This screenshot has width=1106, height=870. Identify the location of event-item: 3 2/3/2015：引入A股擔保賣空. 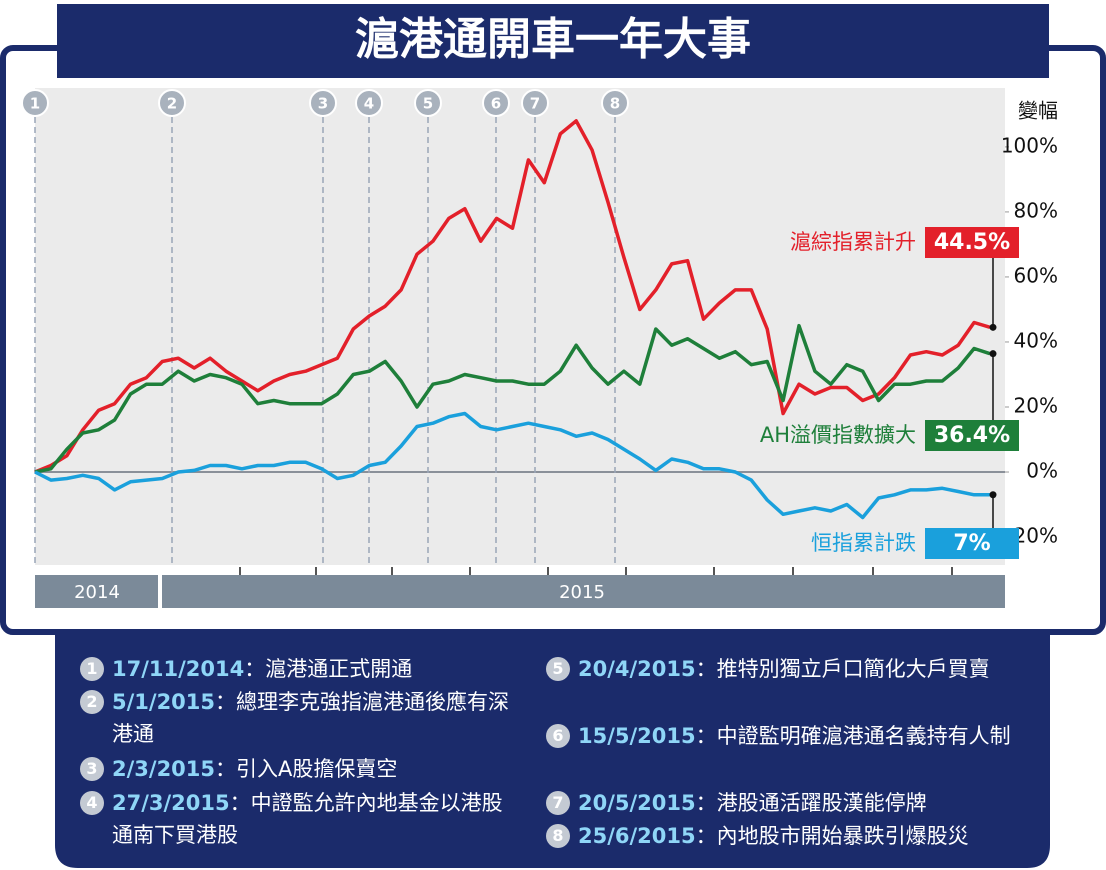
(301, 769).